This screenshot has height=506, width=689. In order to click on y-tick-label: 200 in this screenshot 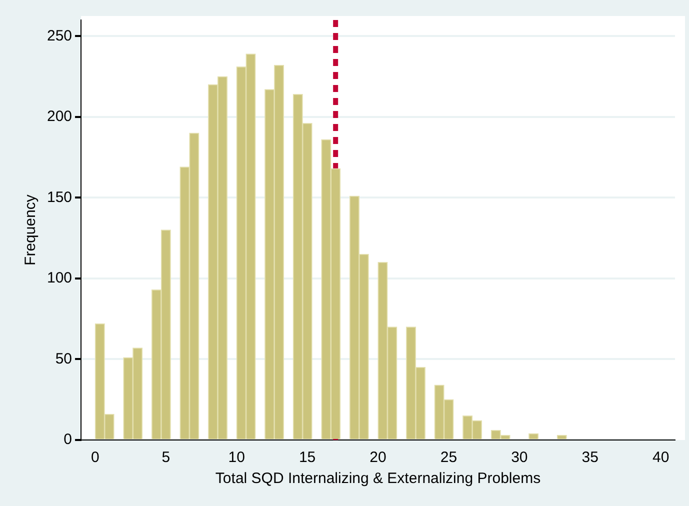, I will do `click(59, 117)`.